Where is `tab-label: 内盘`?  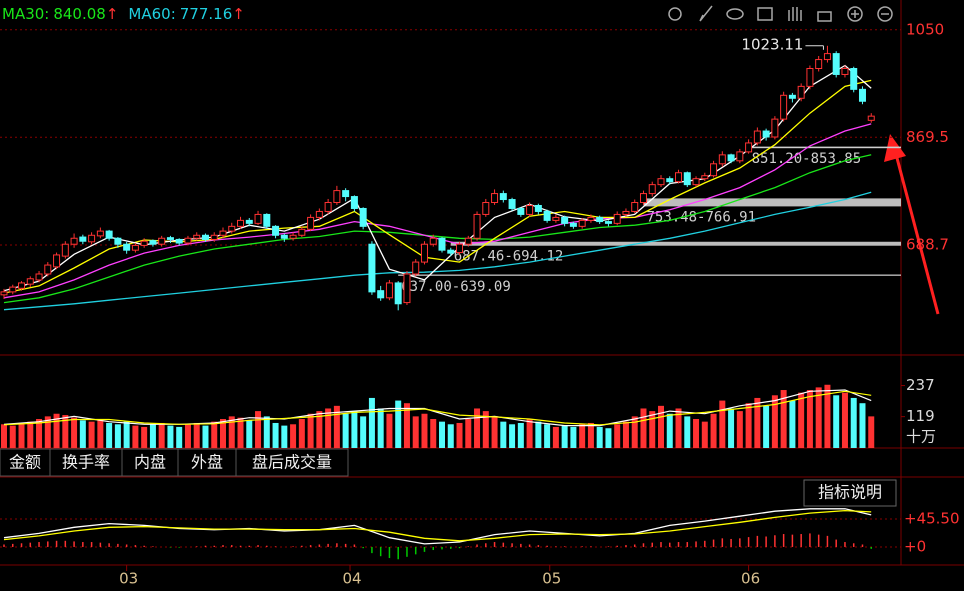
tab-label: 内盘 is located at coordinates (150, 462).